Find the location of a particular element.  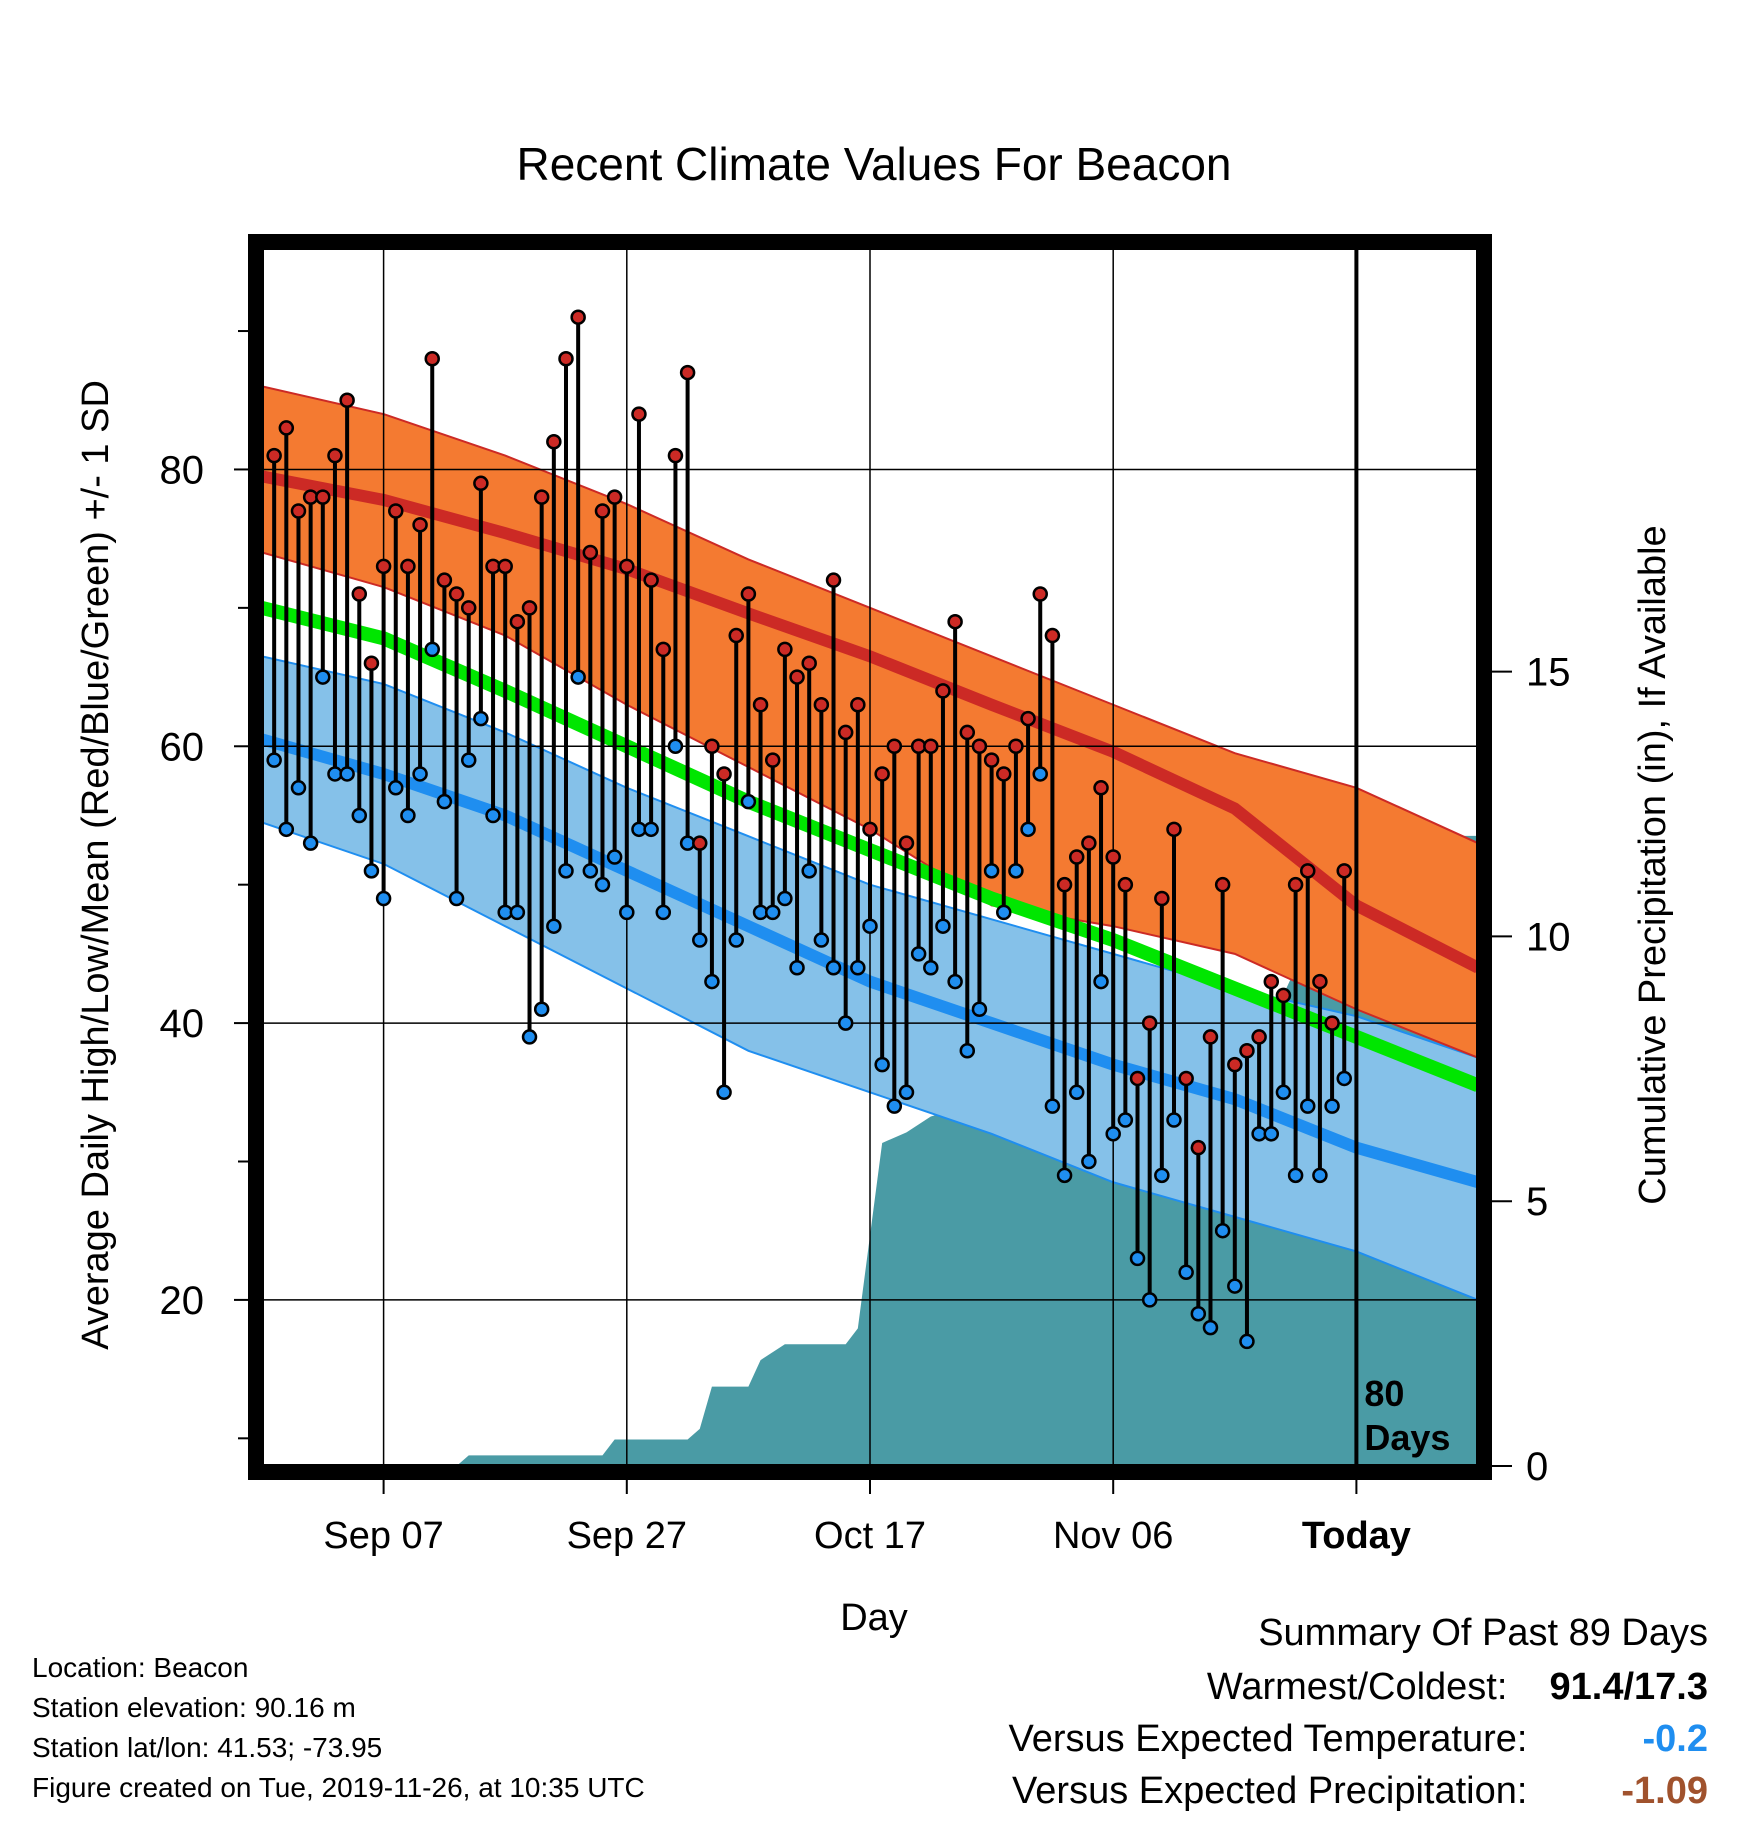

y2-tick-label: 5 is located at coordinates (1537, 1202).